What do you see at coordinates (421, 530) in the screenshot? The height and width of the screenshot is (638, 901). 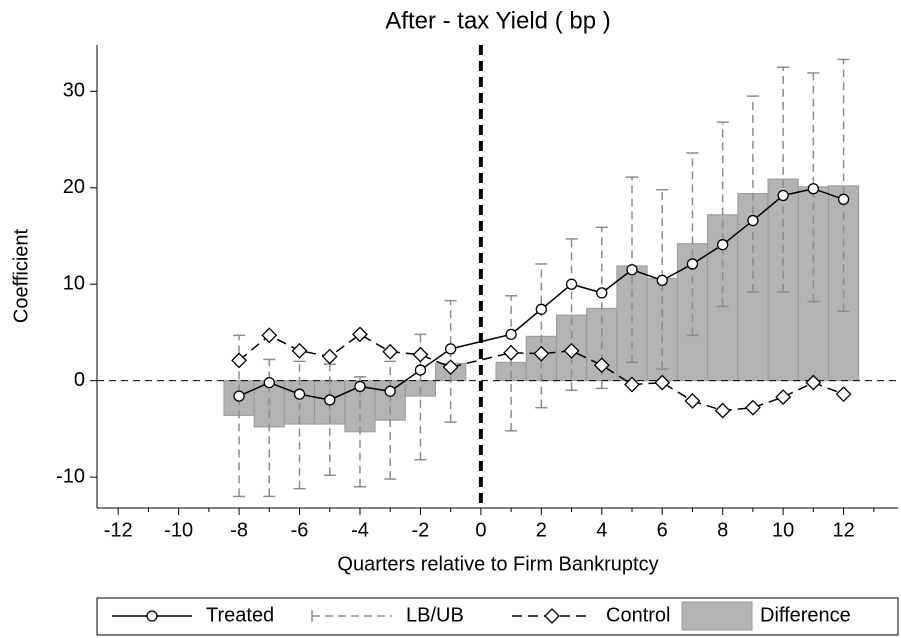 I see `x-tick-label: -2` at bounding box center [421, 530].